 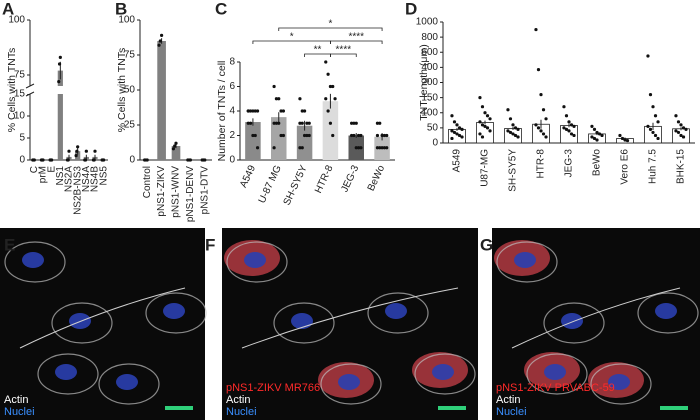 What do you see at coordinates (653, 166) in the screenshot?
I see `x-tick-label: Huh 7.5` at bounding box center [653, 166].